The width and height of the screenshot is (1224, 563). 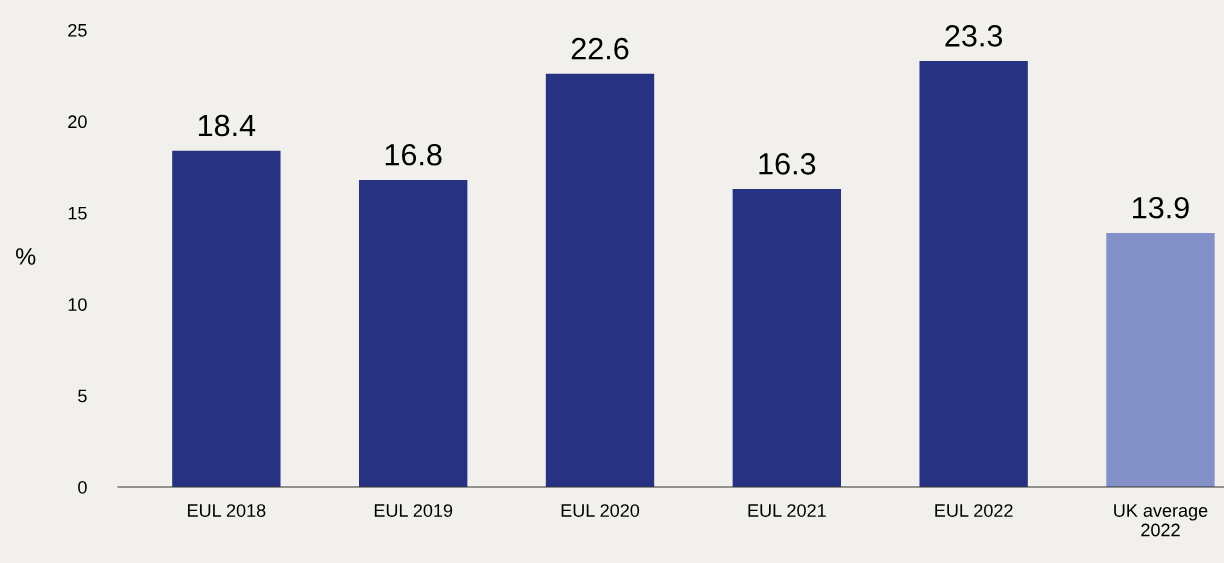 What do you see at coordinates (77, 213) in the screenshot?
I see `y-tick-label: 15` at bounding box center [77, 213].